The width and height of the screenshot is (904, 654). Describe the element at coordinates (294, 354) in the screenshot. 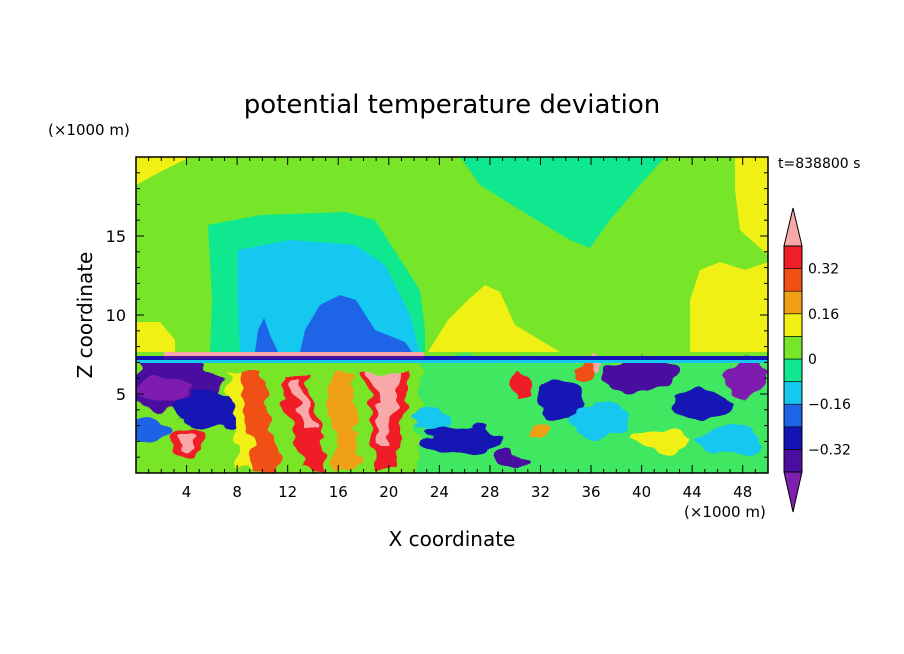

I see `inversion-pink` at that location.